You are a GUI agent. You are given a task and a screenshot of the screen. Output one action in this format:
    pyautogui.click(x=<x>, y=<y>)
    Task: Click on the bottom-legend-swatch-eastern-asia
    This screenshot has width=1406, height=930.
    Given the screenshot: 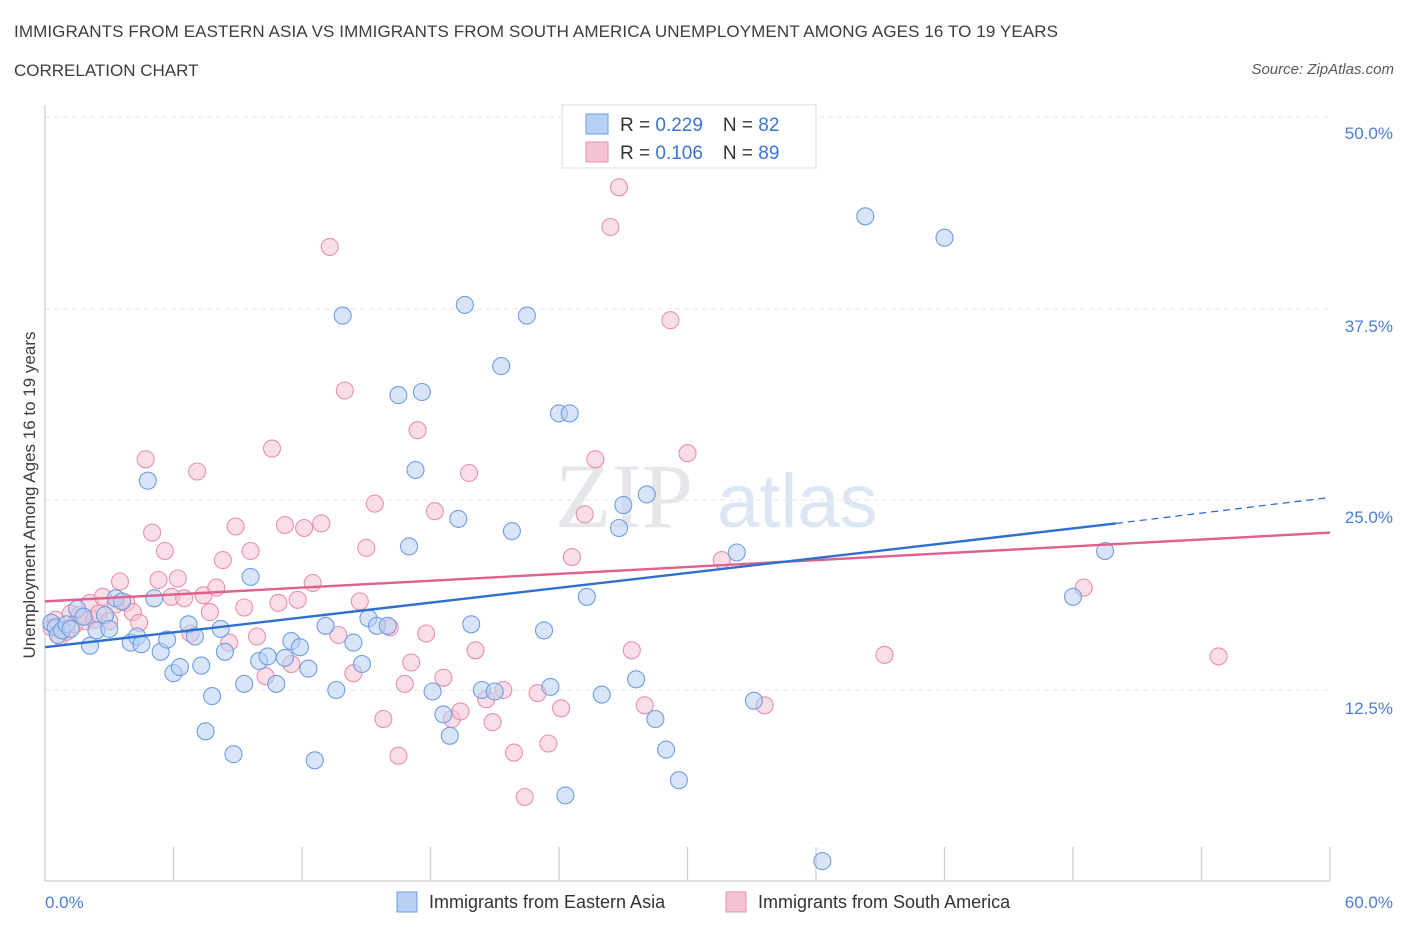 What is the action you would take?
    pyautogui.click(x=407, y=902)
    